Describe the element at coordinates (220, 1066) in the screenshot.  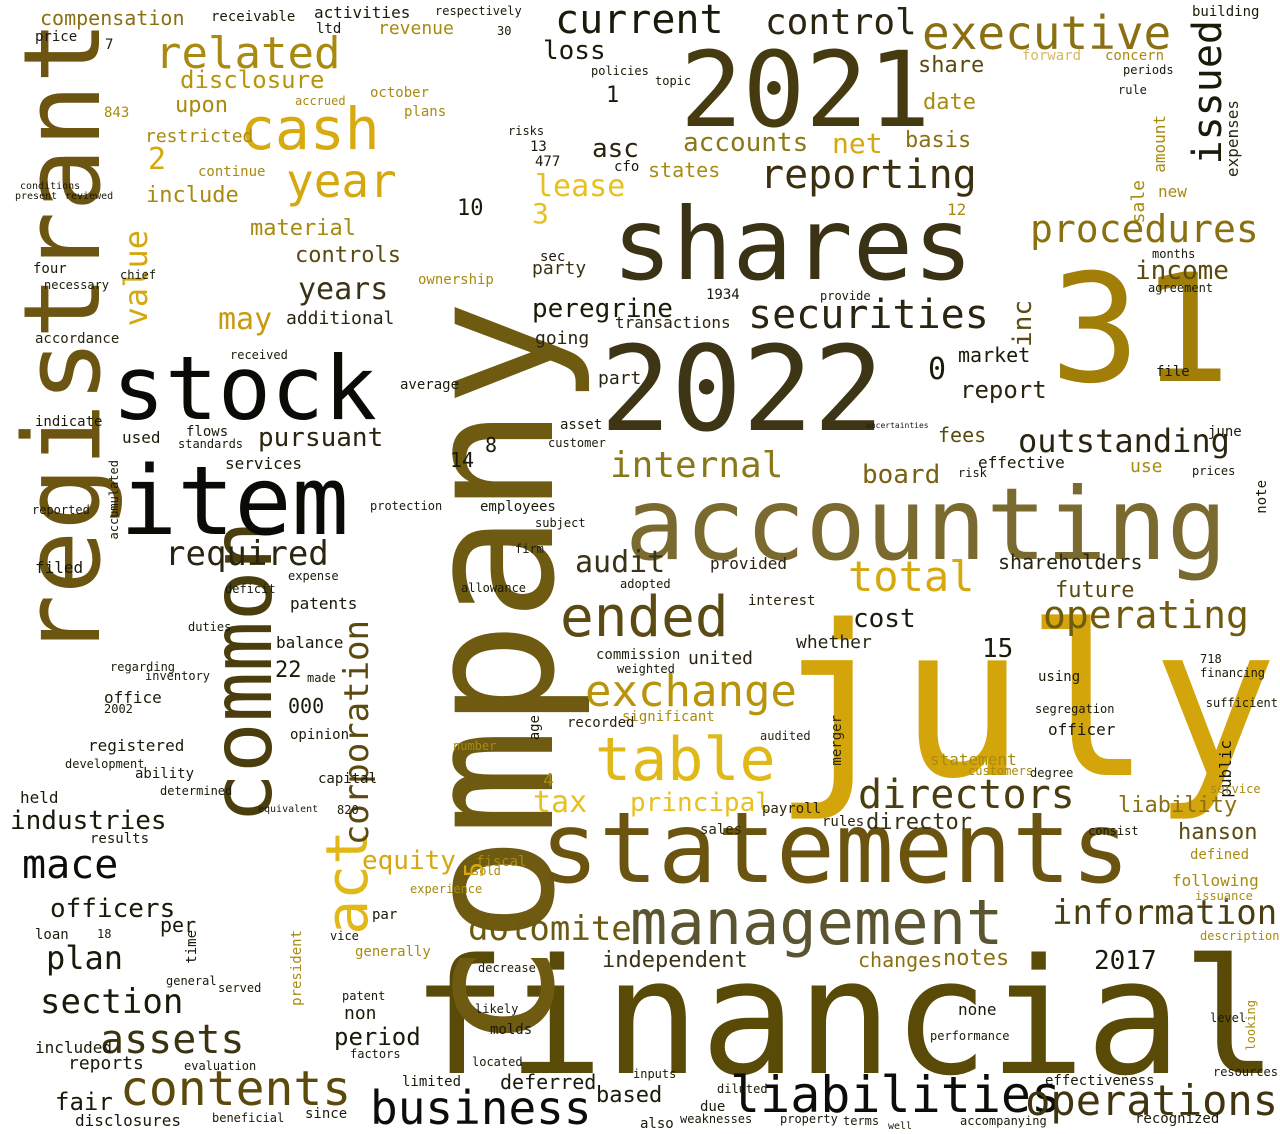
I see `word-evaluation: evaluation` at that location.